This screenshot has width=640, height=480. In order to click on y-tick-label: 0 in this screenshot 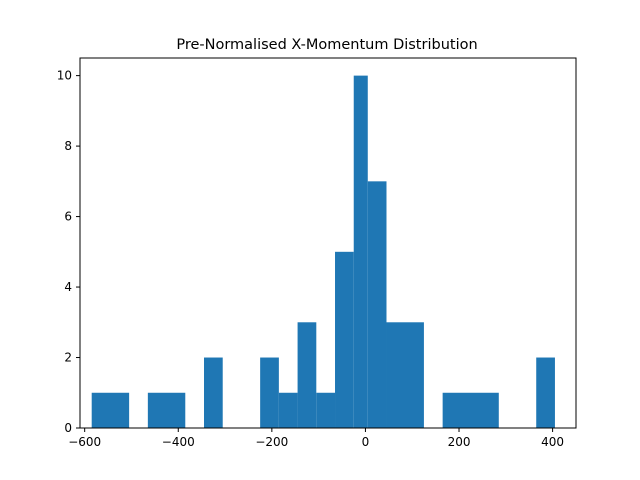, I will do `click(68, 428)`.